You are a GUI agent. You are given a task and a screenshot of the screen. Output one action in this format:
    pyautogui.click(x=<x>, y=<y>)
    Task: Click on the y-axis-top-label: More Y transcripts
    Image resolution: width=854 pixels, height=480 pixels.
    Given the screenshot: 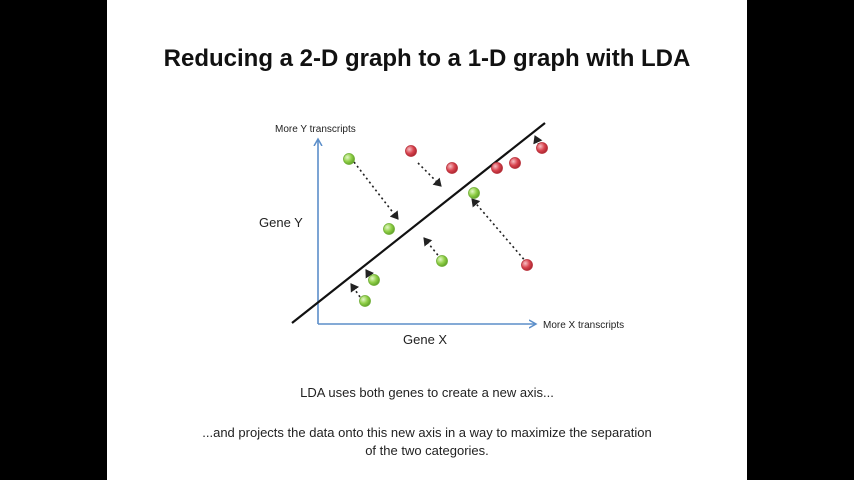 What is the action you would take?
    pyautogui.click(x=315, y=129)
    